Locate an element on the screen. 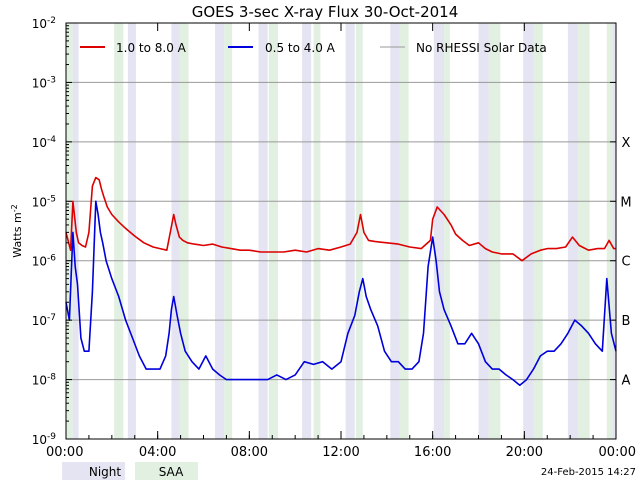 The image size is (640, 480). y-tick-label: 10-8 is located at coordinates (44, 380).